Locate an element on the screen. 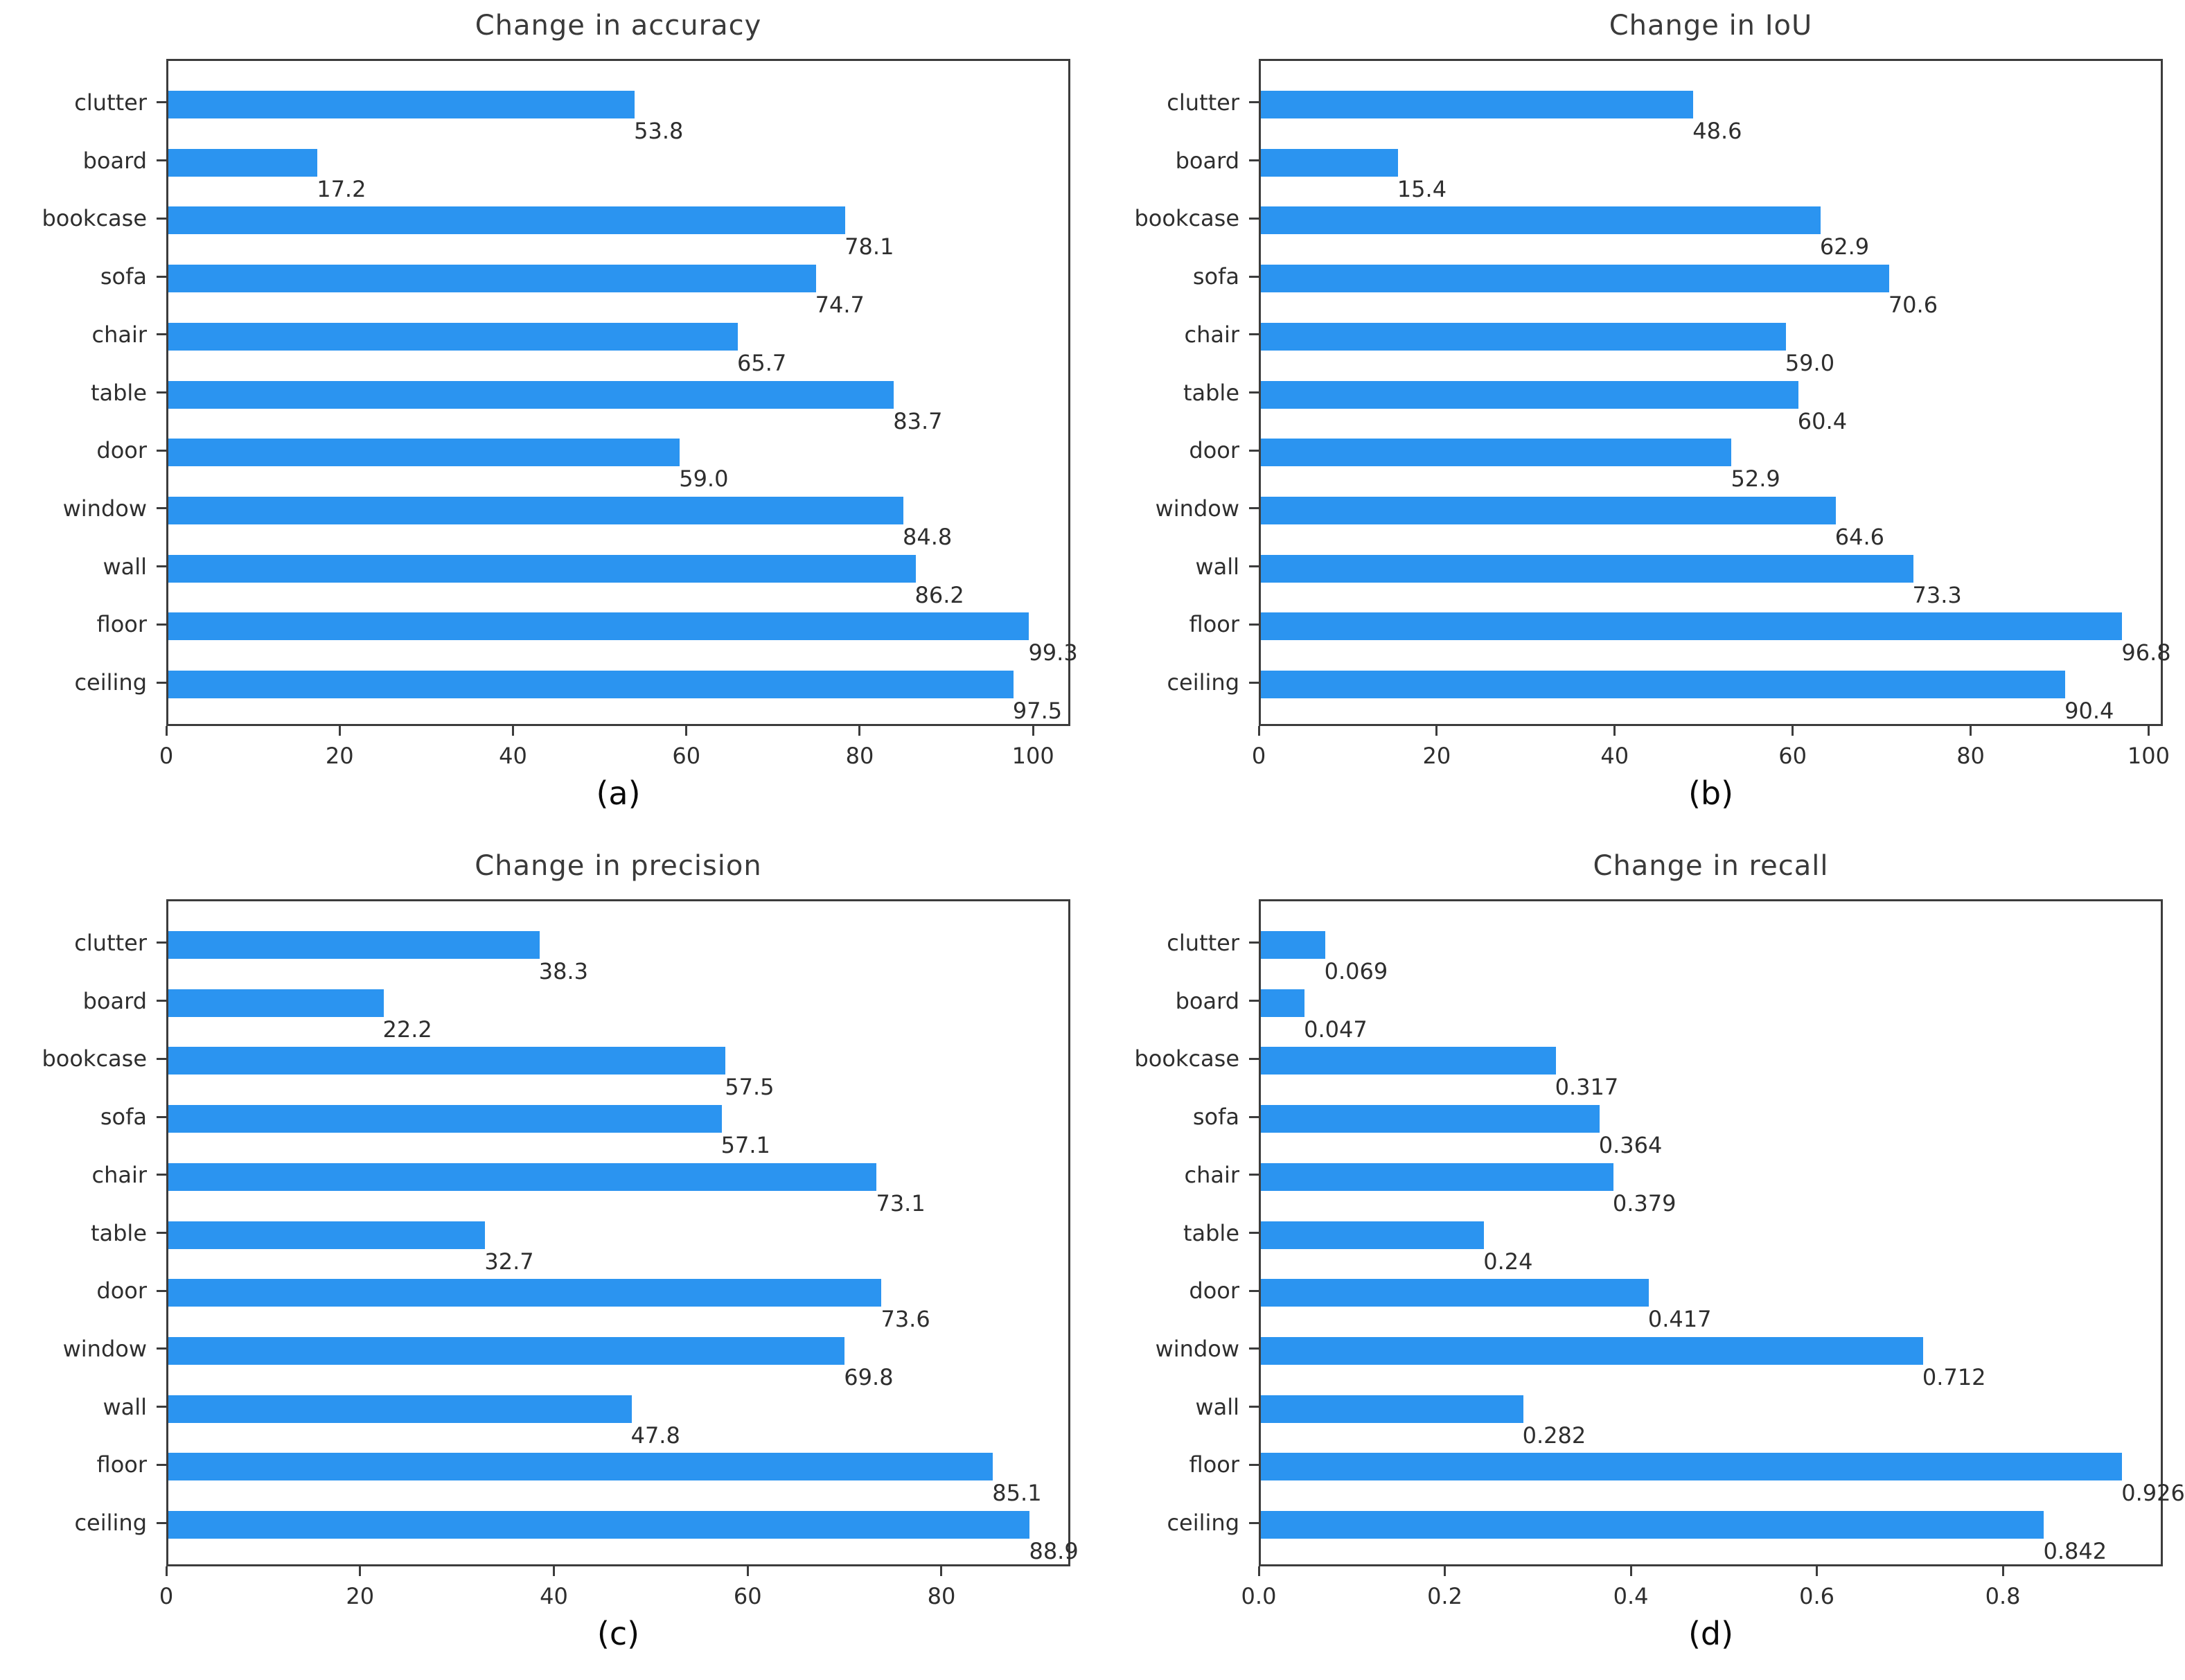 This screenshot has height=1680, width=2185. x-tick-label-80: 80 is located at coordinates (1970, 756).